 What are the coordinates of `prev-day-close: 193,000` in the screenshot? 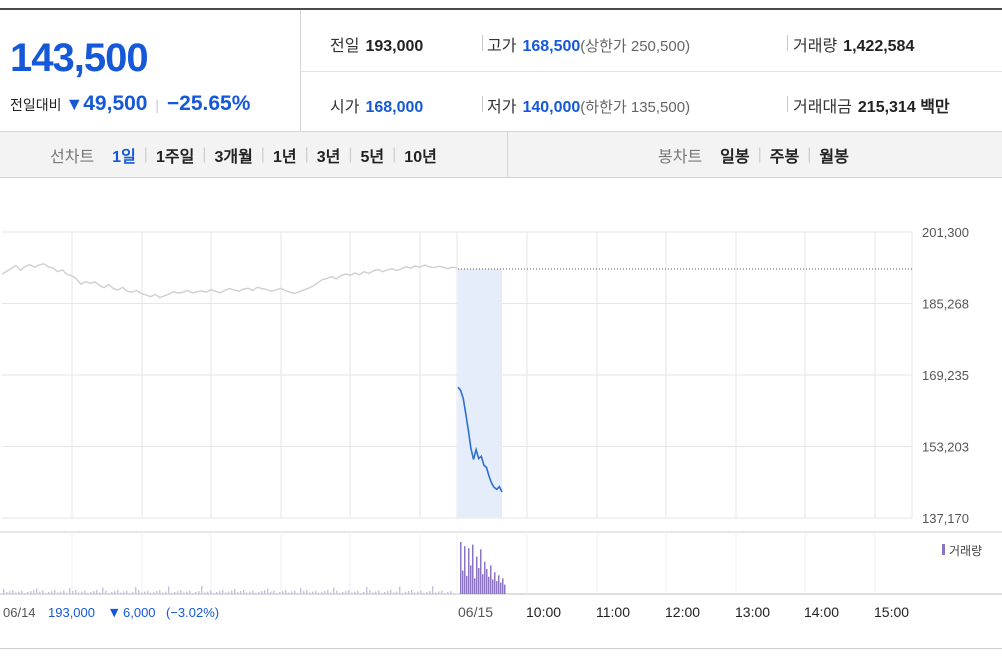 It's located at (71, 612).